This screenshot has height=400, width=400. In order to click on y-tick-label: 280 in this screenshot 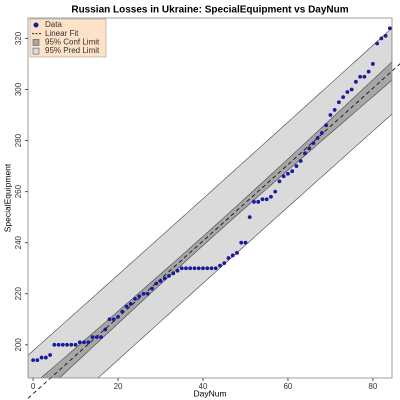, I will do `click(18, 140)`.